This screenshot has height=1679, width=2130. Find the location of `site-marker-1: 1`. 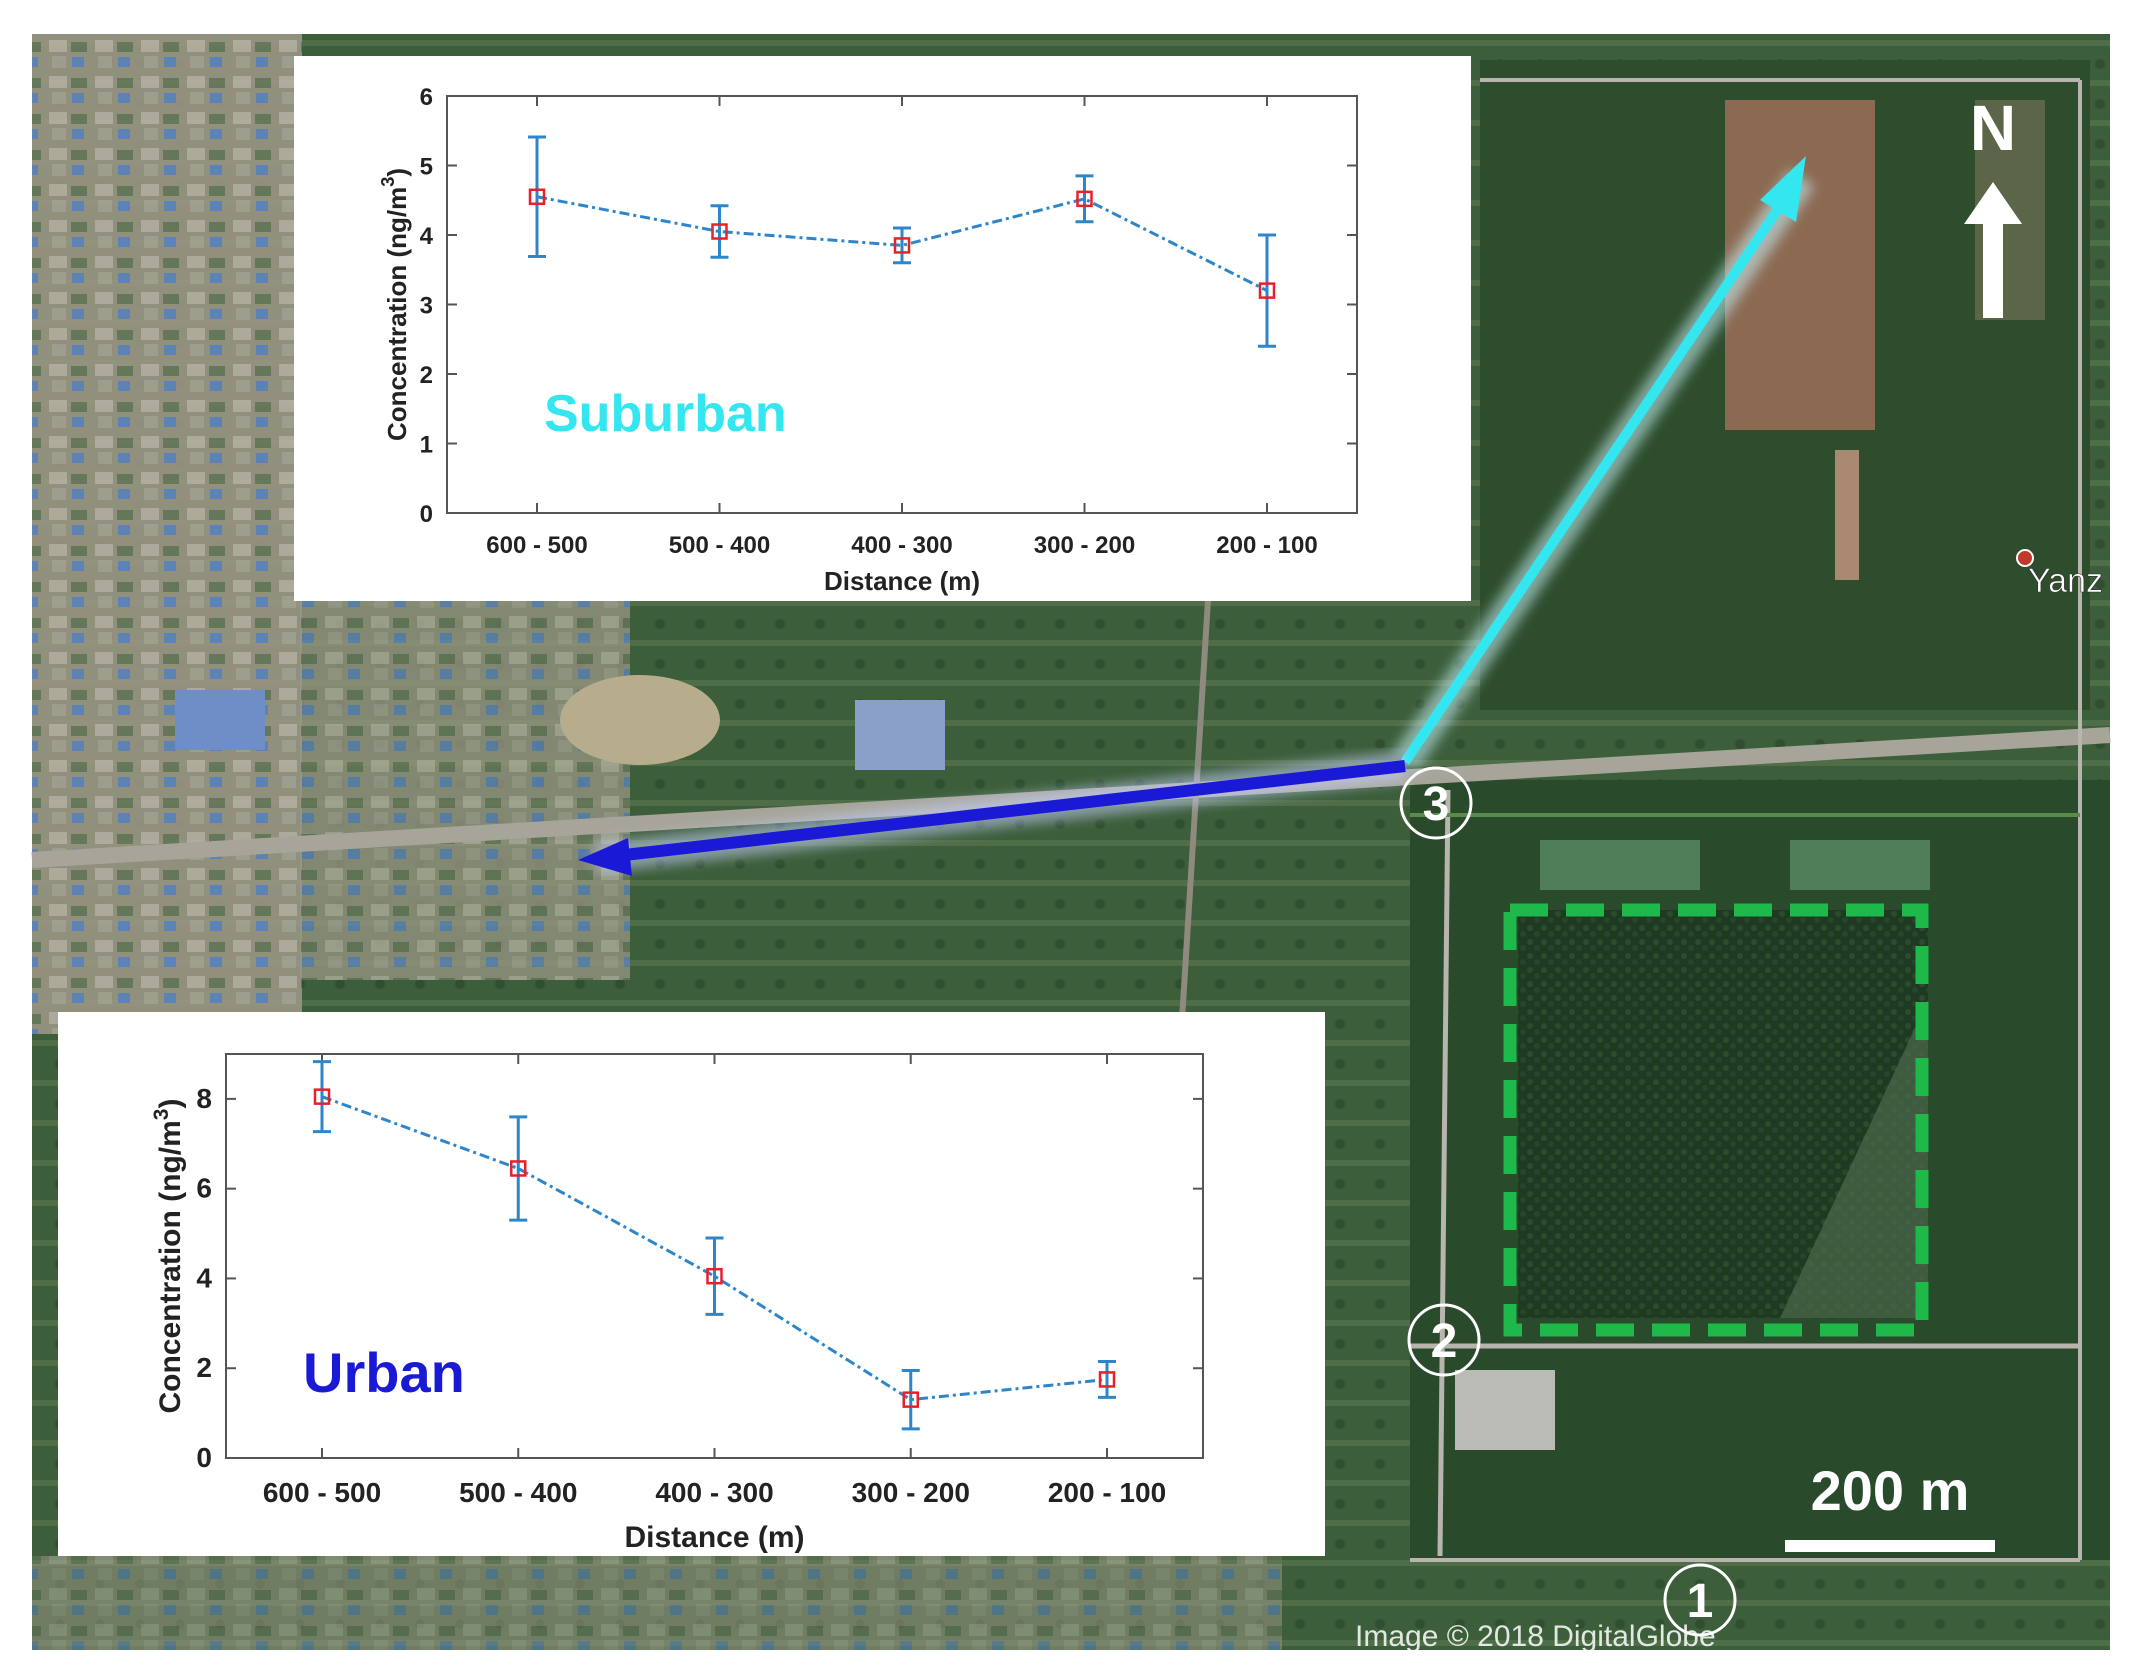

site-marker-1: 1 is located at coordinates (1700, 1600).